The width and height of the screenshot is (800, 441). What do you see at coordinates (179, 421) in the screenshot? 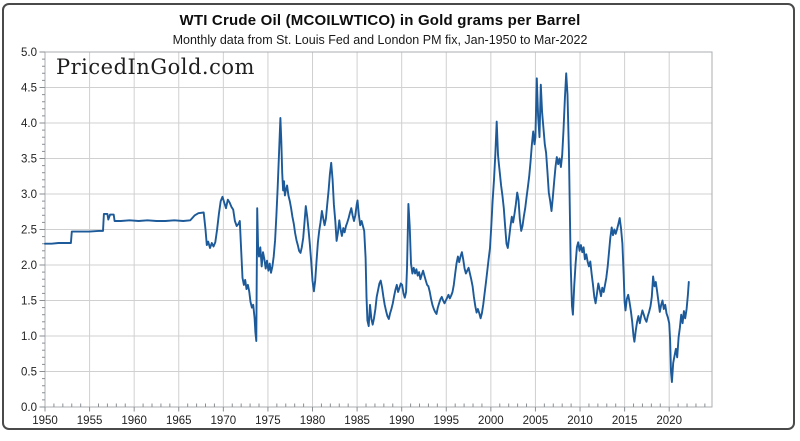
I see `x-tick-label: 1965` at bounding box center [179, 421].